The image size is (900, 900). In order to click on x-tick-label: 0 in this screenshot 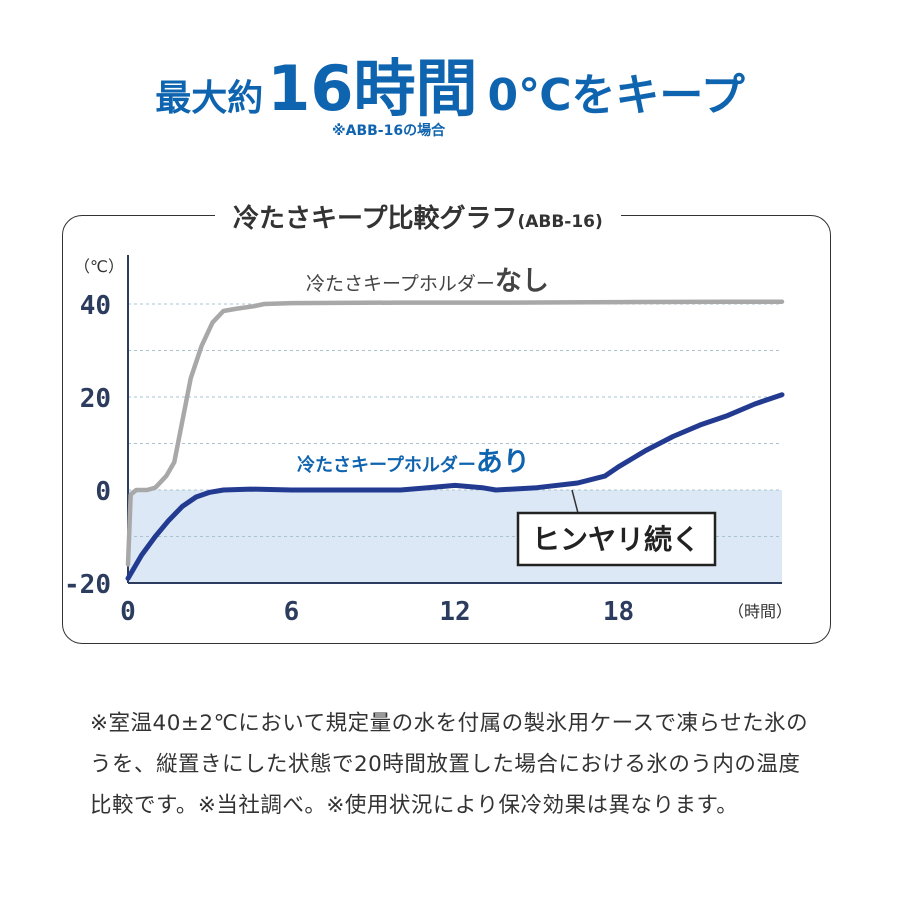, I will do `click(128, 612)`.